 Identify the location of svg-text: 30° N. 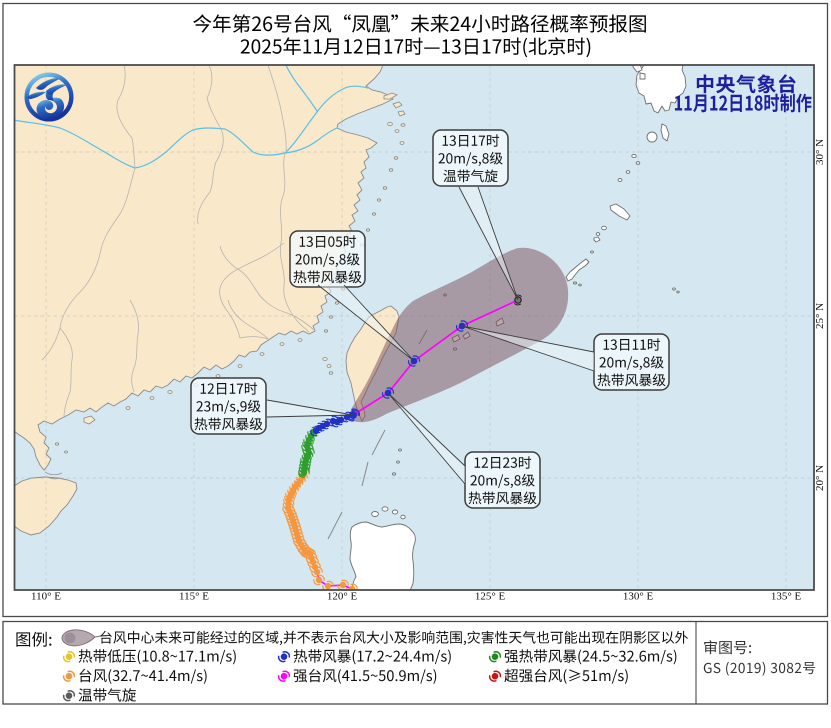
(820, 152).